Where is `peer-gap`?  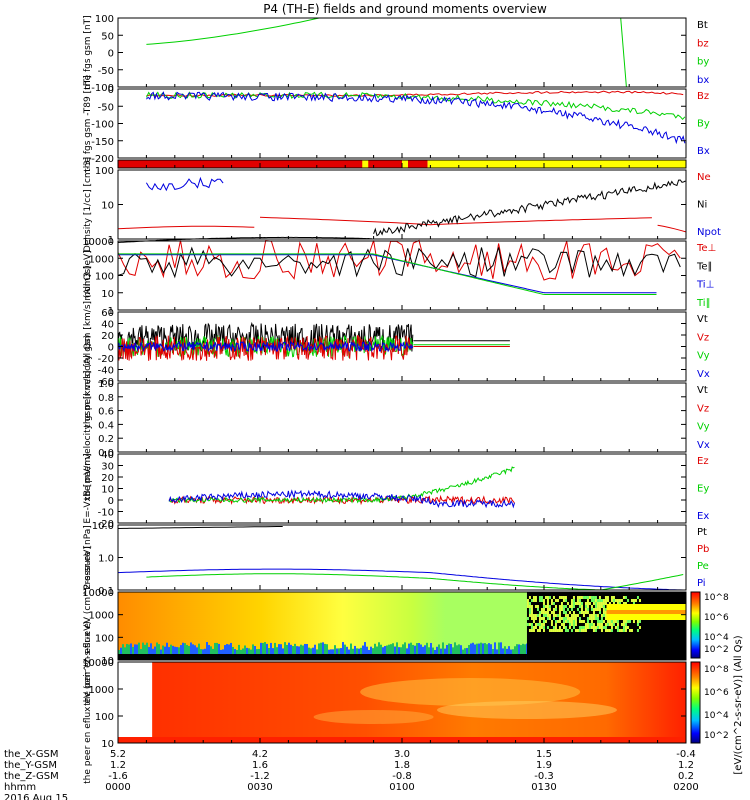 peer-gap is located at coordinates (135, 702).